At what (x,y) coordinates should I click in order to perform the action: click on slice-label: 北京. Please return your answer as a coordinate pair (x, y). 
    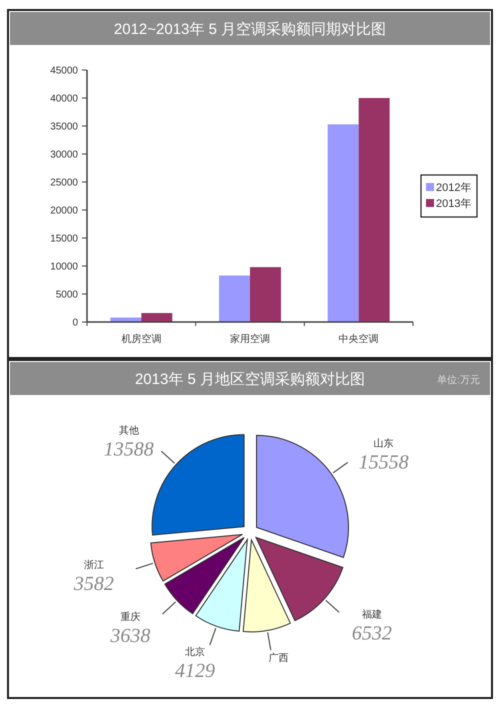
    Looking at the image, I should click on (195, 652).